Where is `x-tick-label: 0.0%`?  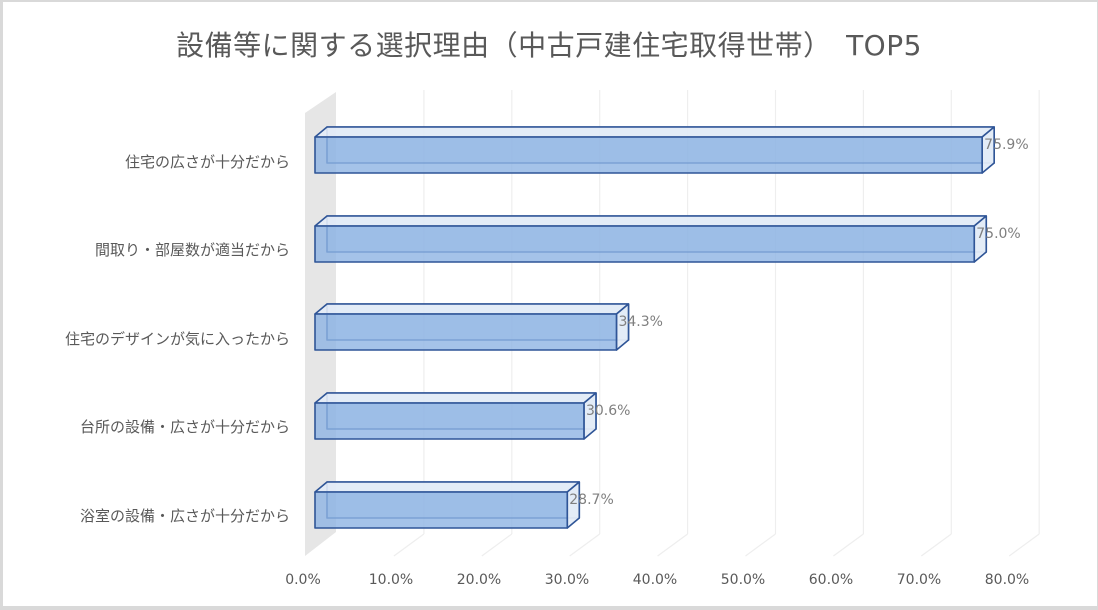 x-tick-label: 0.0% is located at coordinates (303, 580).